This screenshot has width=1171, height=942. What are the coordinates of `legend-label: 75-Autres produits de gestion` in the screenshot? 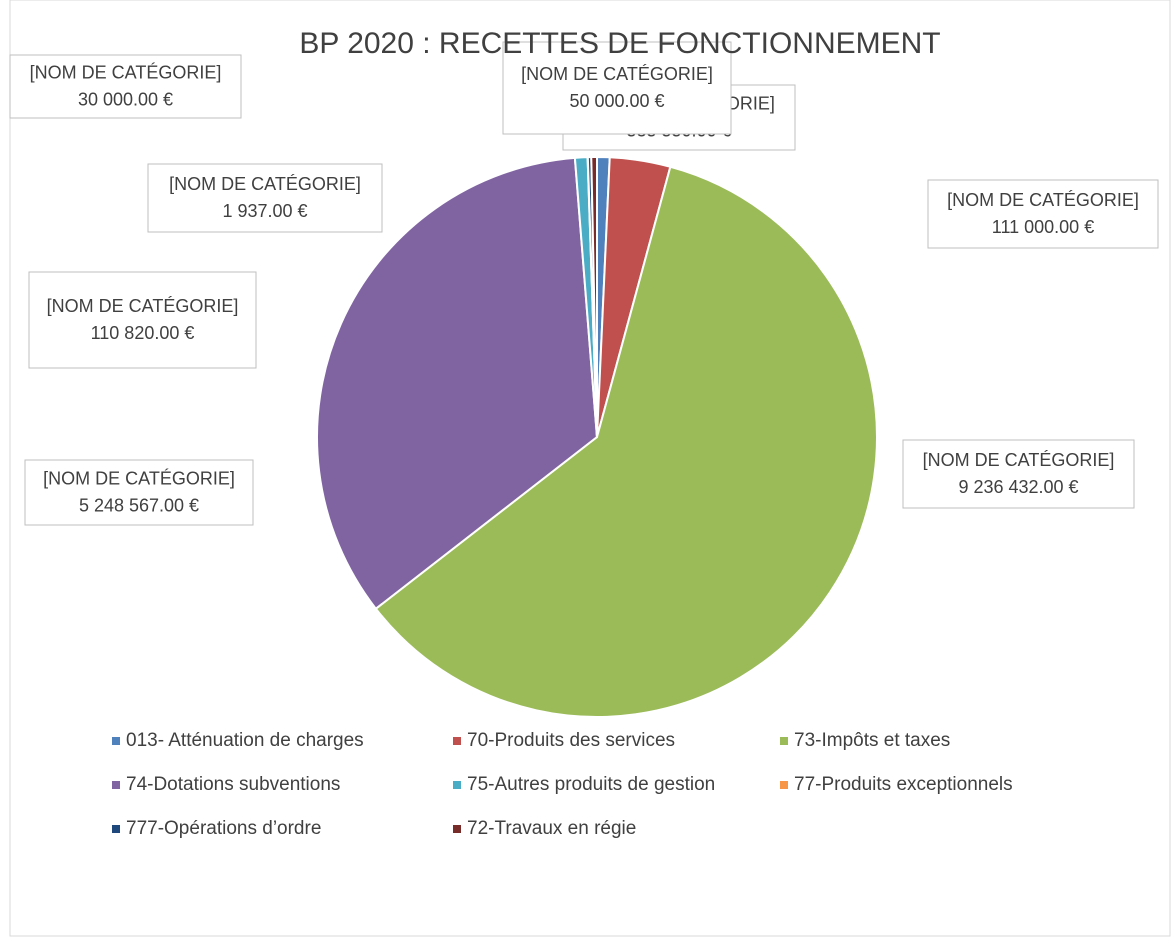 It's located at (591, 784).